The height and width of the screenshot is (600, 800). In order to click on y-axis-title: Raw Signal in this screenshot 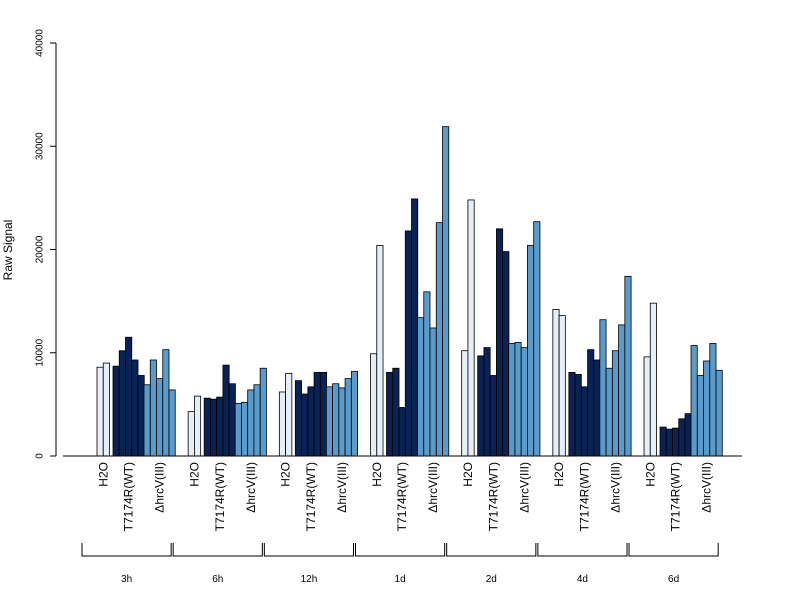, I will do `click(8, 250)`.